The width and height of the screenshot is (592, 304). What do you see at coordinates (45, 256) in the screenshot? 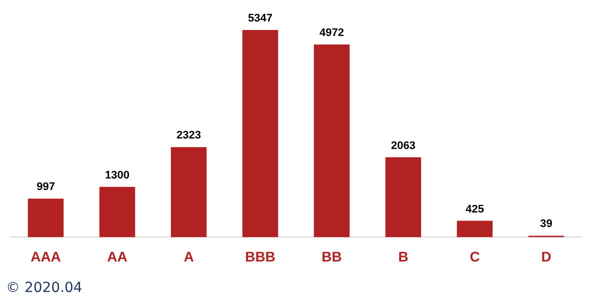
I see `x-tick-label: AAA` at bounding box center [45, 256].